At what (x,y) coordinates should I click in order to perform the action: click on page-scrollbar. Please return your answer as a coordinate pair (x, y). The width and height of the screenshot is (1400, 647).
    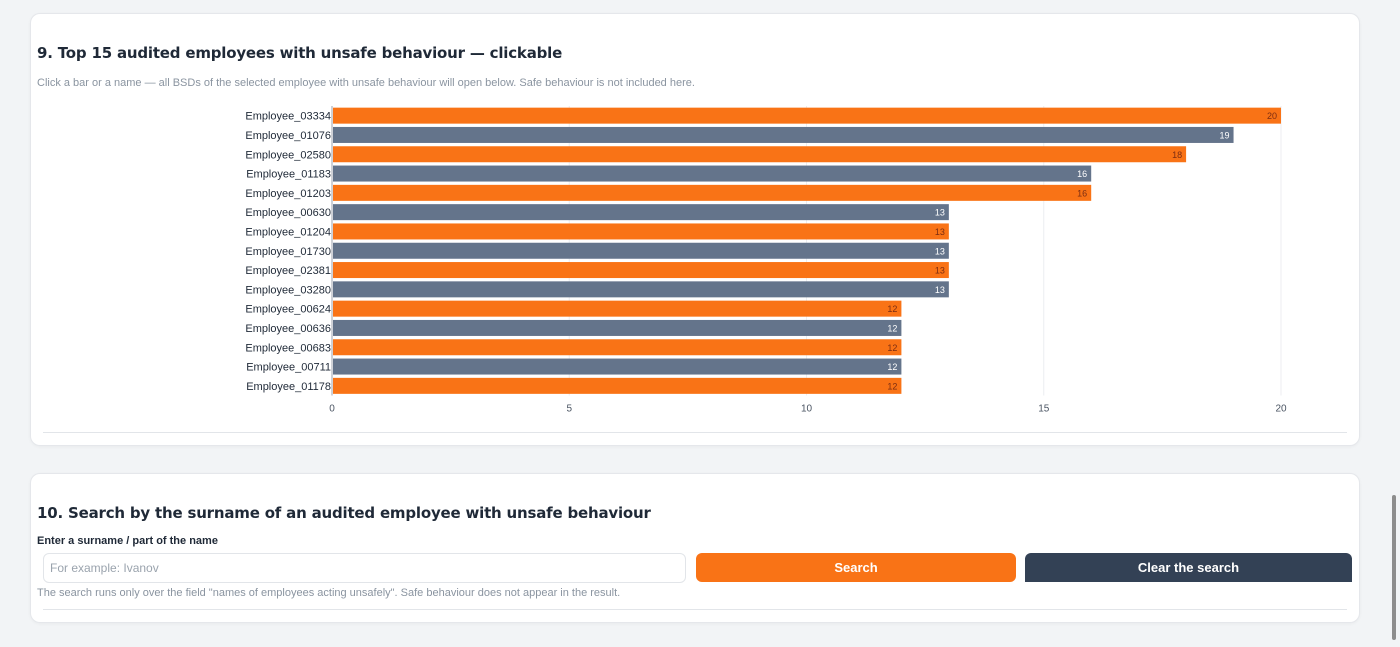
    Looking at the image, I should click on (1394, 567).